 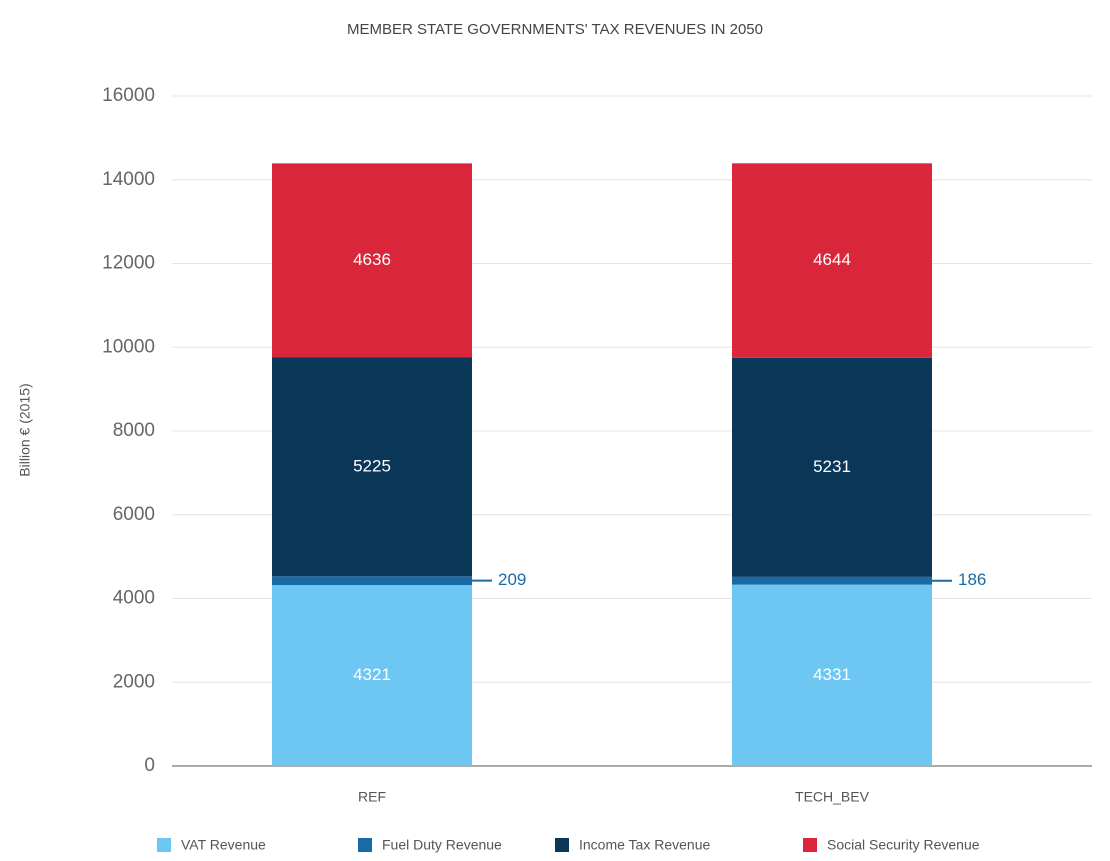 What do you see at coordinates (134, 430) in the screenshot?
I see `y-tick-label: 8000` at bounding box center [134, 430].